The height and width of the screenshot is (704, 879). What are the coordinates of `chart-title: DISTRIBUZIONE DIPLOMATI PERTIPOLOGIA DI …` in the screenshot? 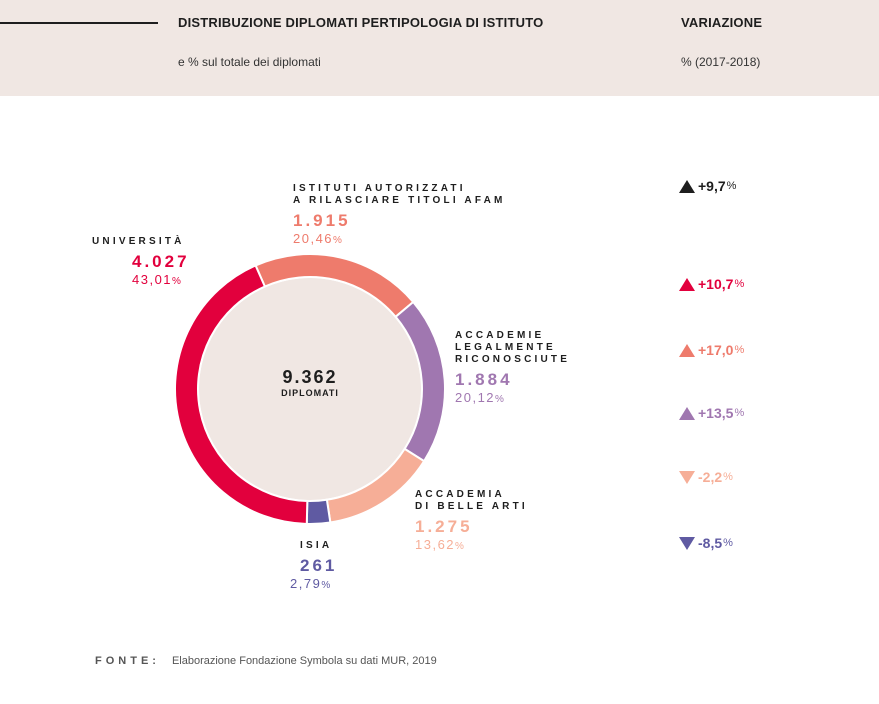 It's located at (361, 22).